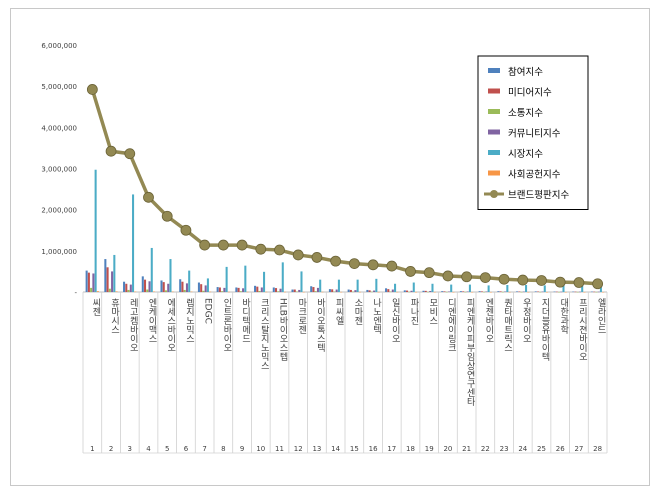 The width and height of the screenshot is (660, 493). What do you see at coordinates (130, 449) in the screenshot?
I see `rank-label: 3` at bounding box center [130, 449].